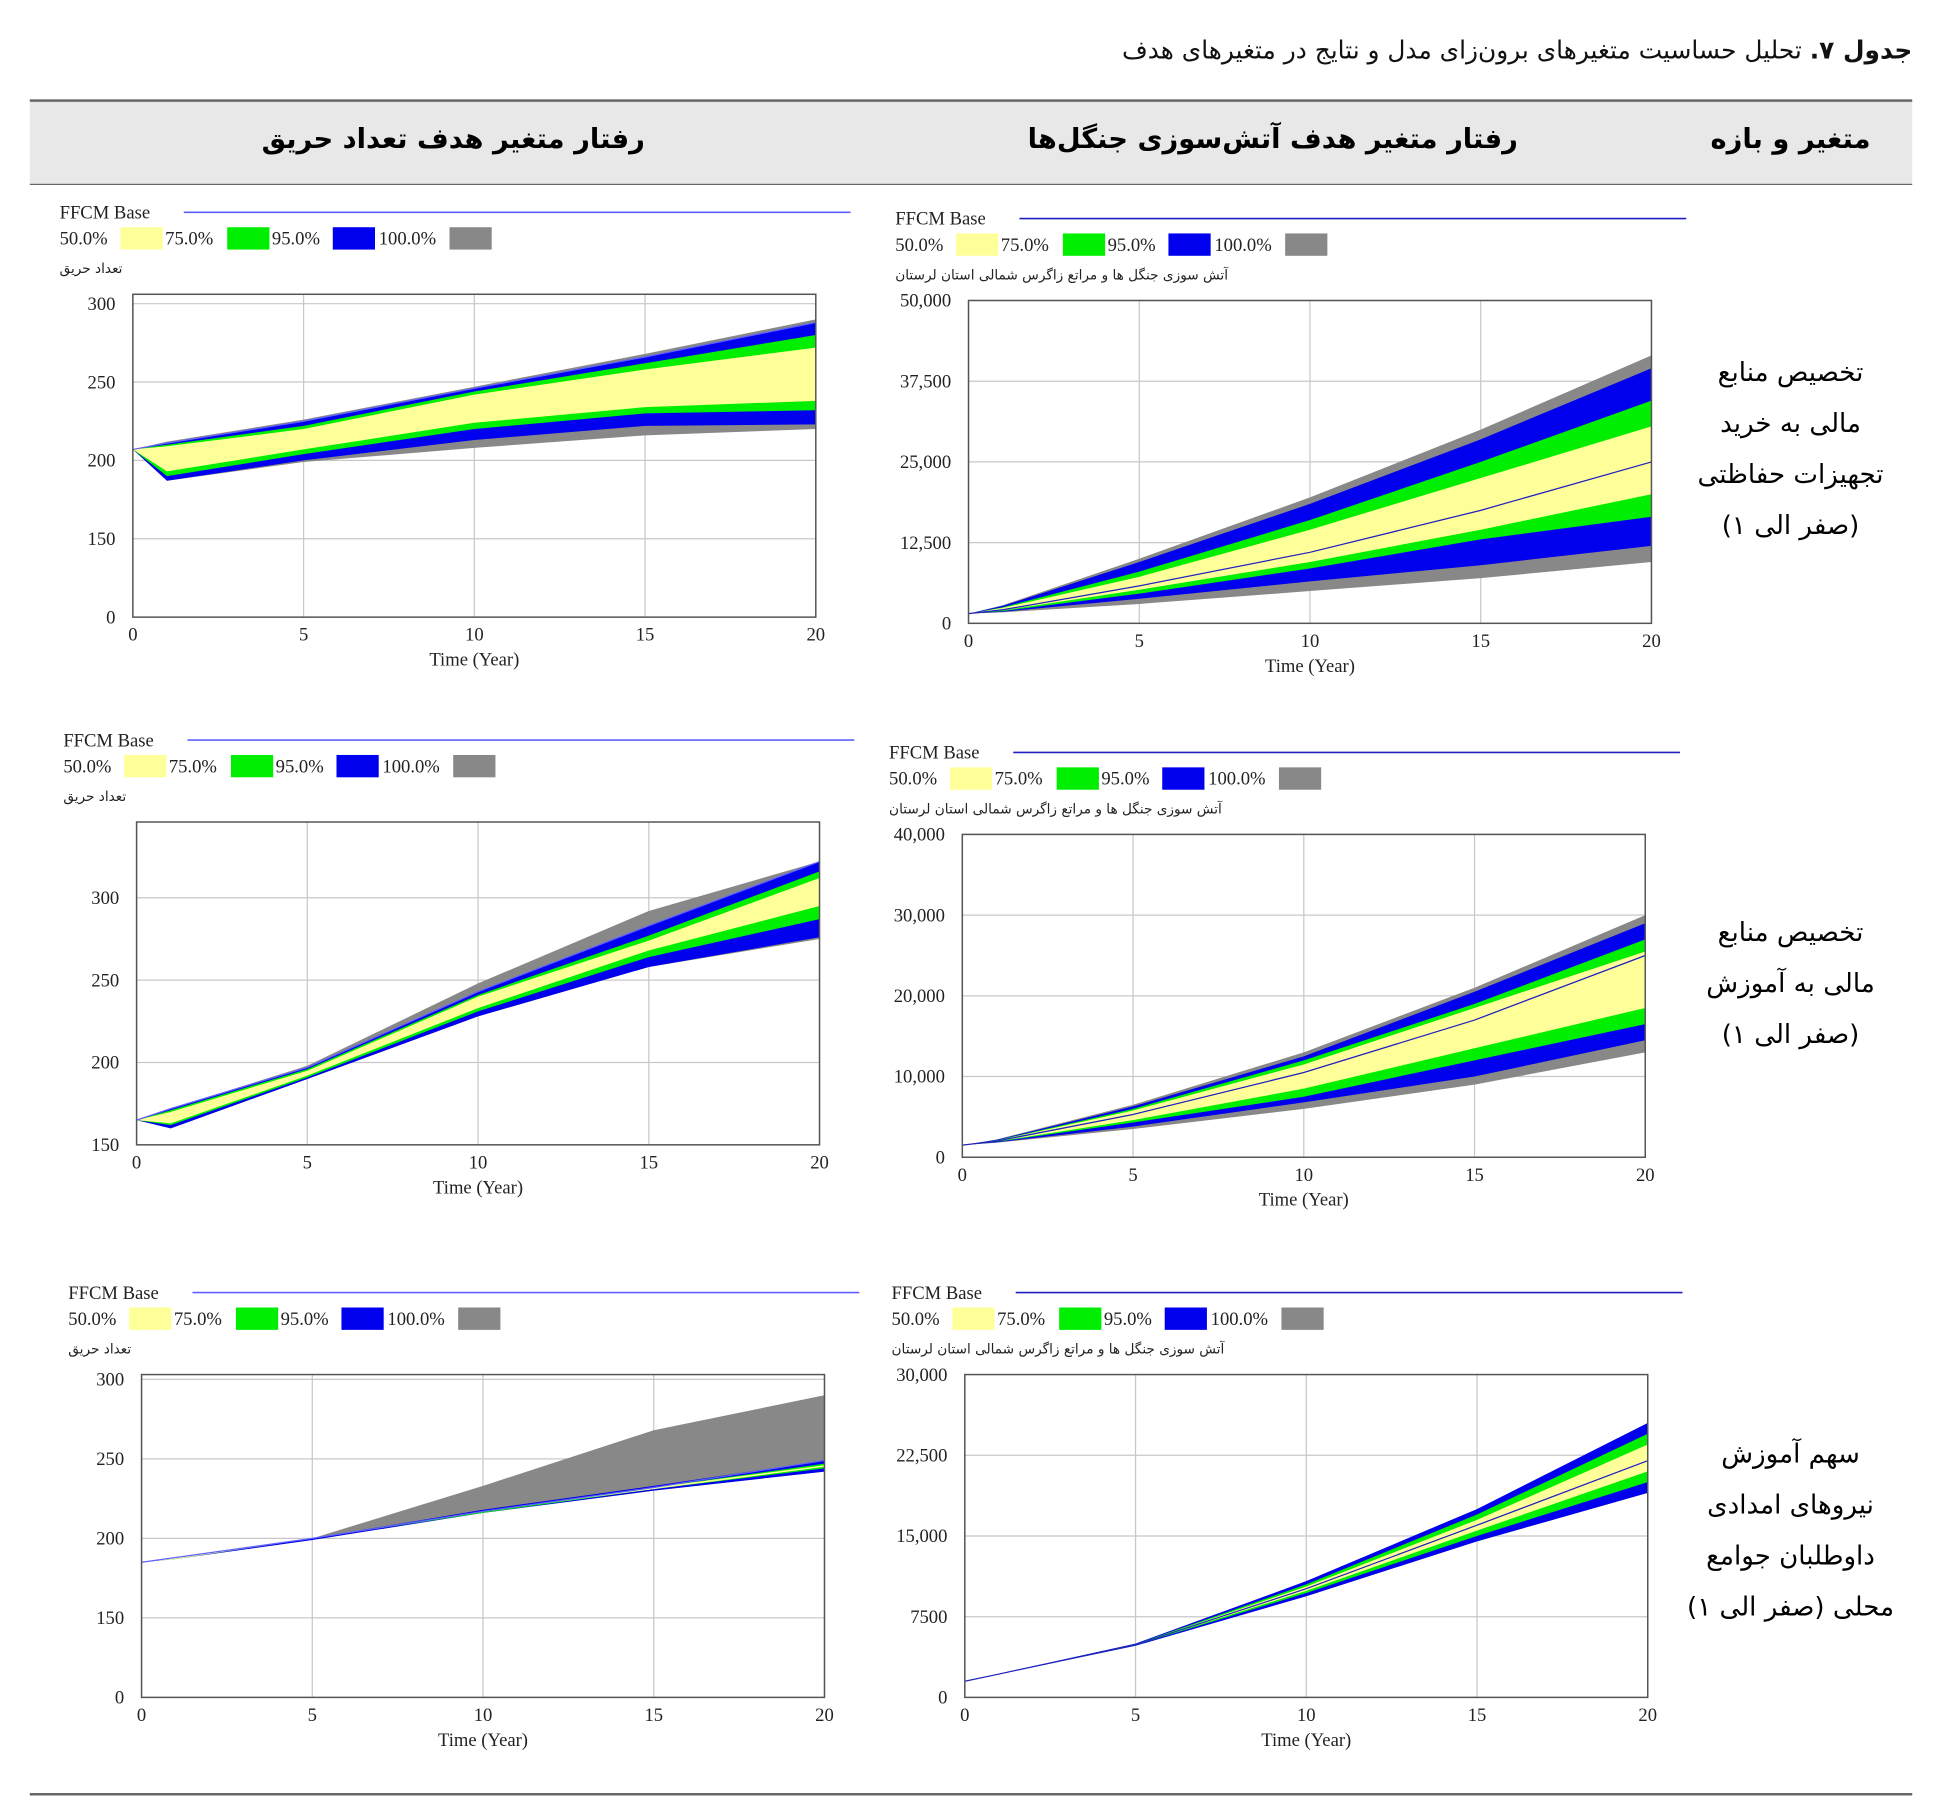 The height and width of the screenshot is (1815, 1937). I want to click on y-tick-label: 250, so click(110, 1459).